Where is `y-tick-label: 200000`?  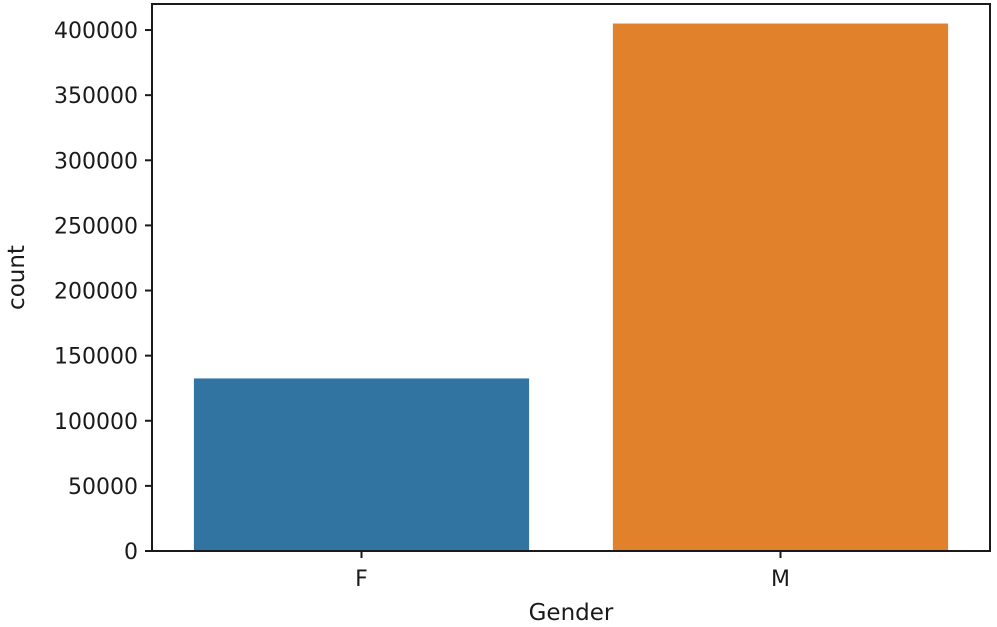
y-tick-label: 200000 is located at coordinates (96, 292).